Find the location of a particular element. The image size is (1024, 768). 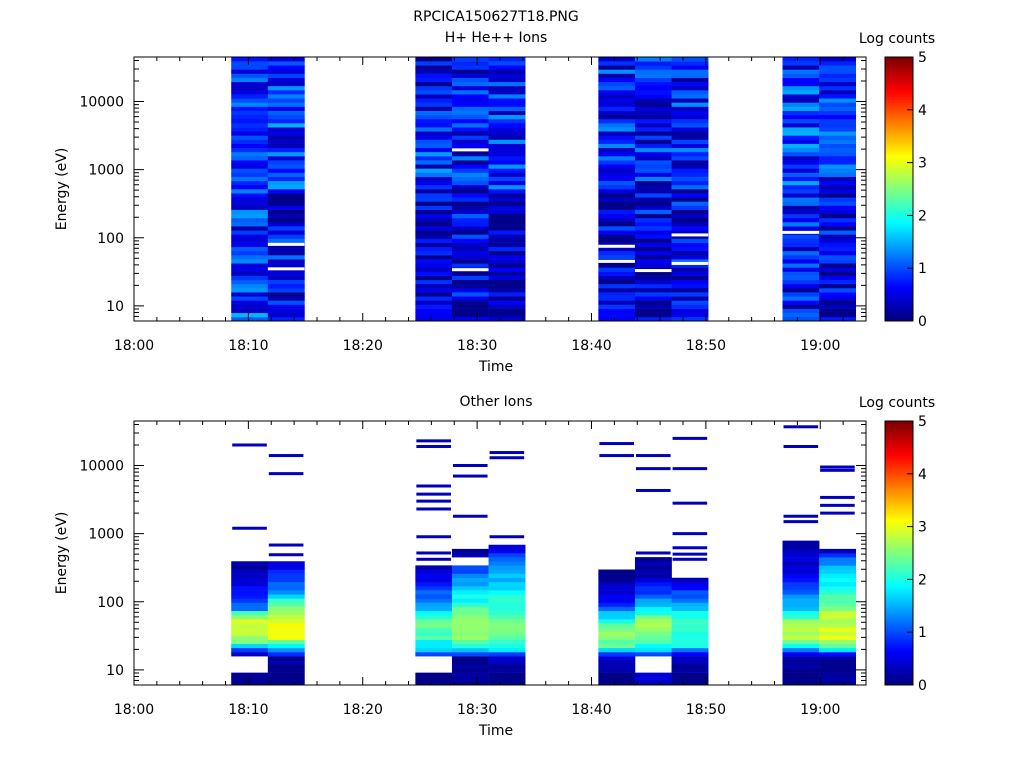

colorbar-border is located at coordinates (899, 189).